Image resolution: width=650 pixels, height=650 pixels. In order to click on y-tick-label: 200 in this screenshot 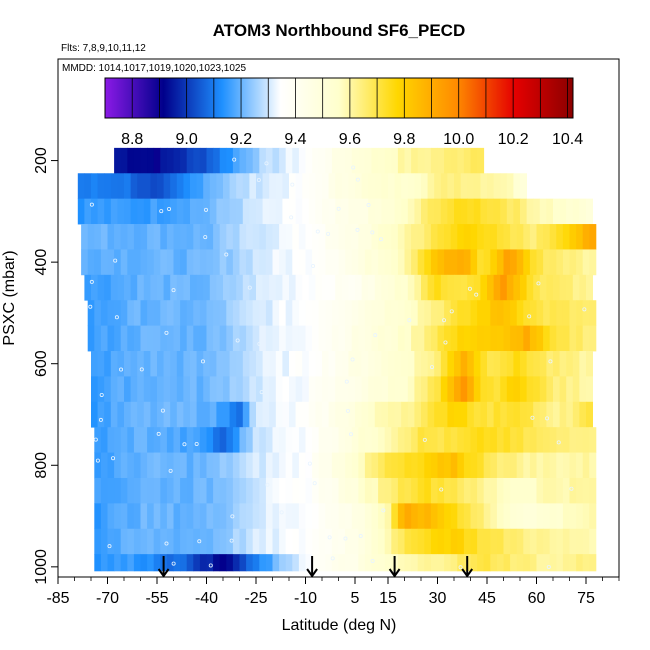, I will do `click(41, 160)`.